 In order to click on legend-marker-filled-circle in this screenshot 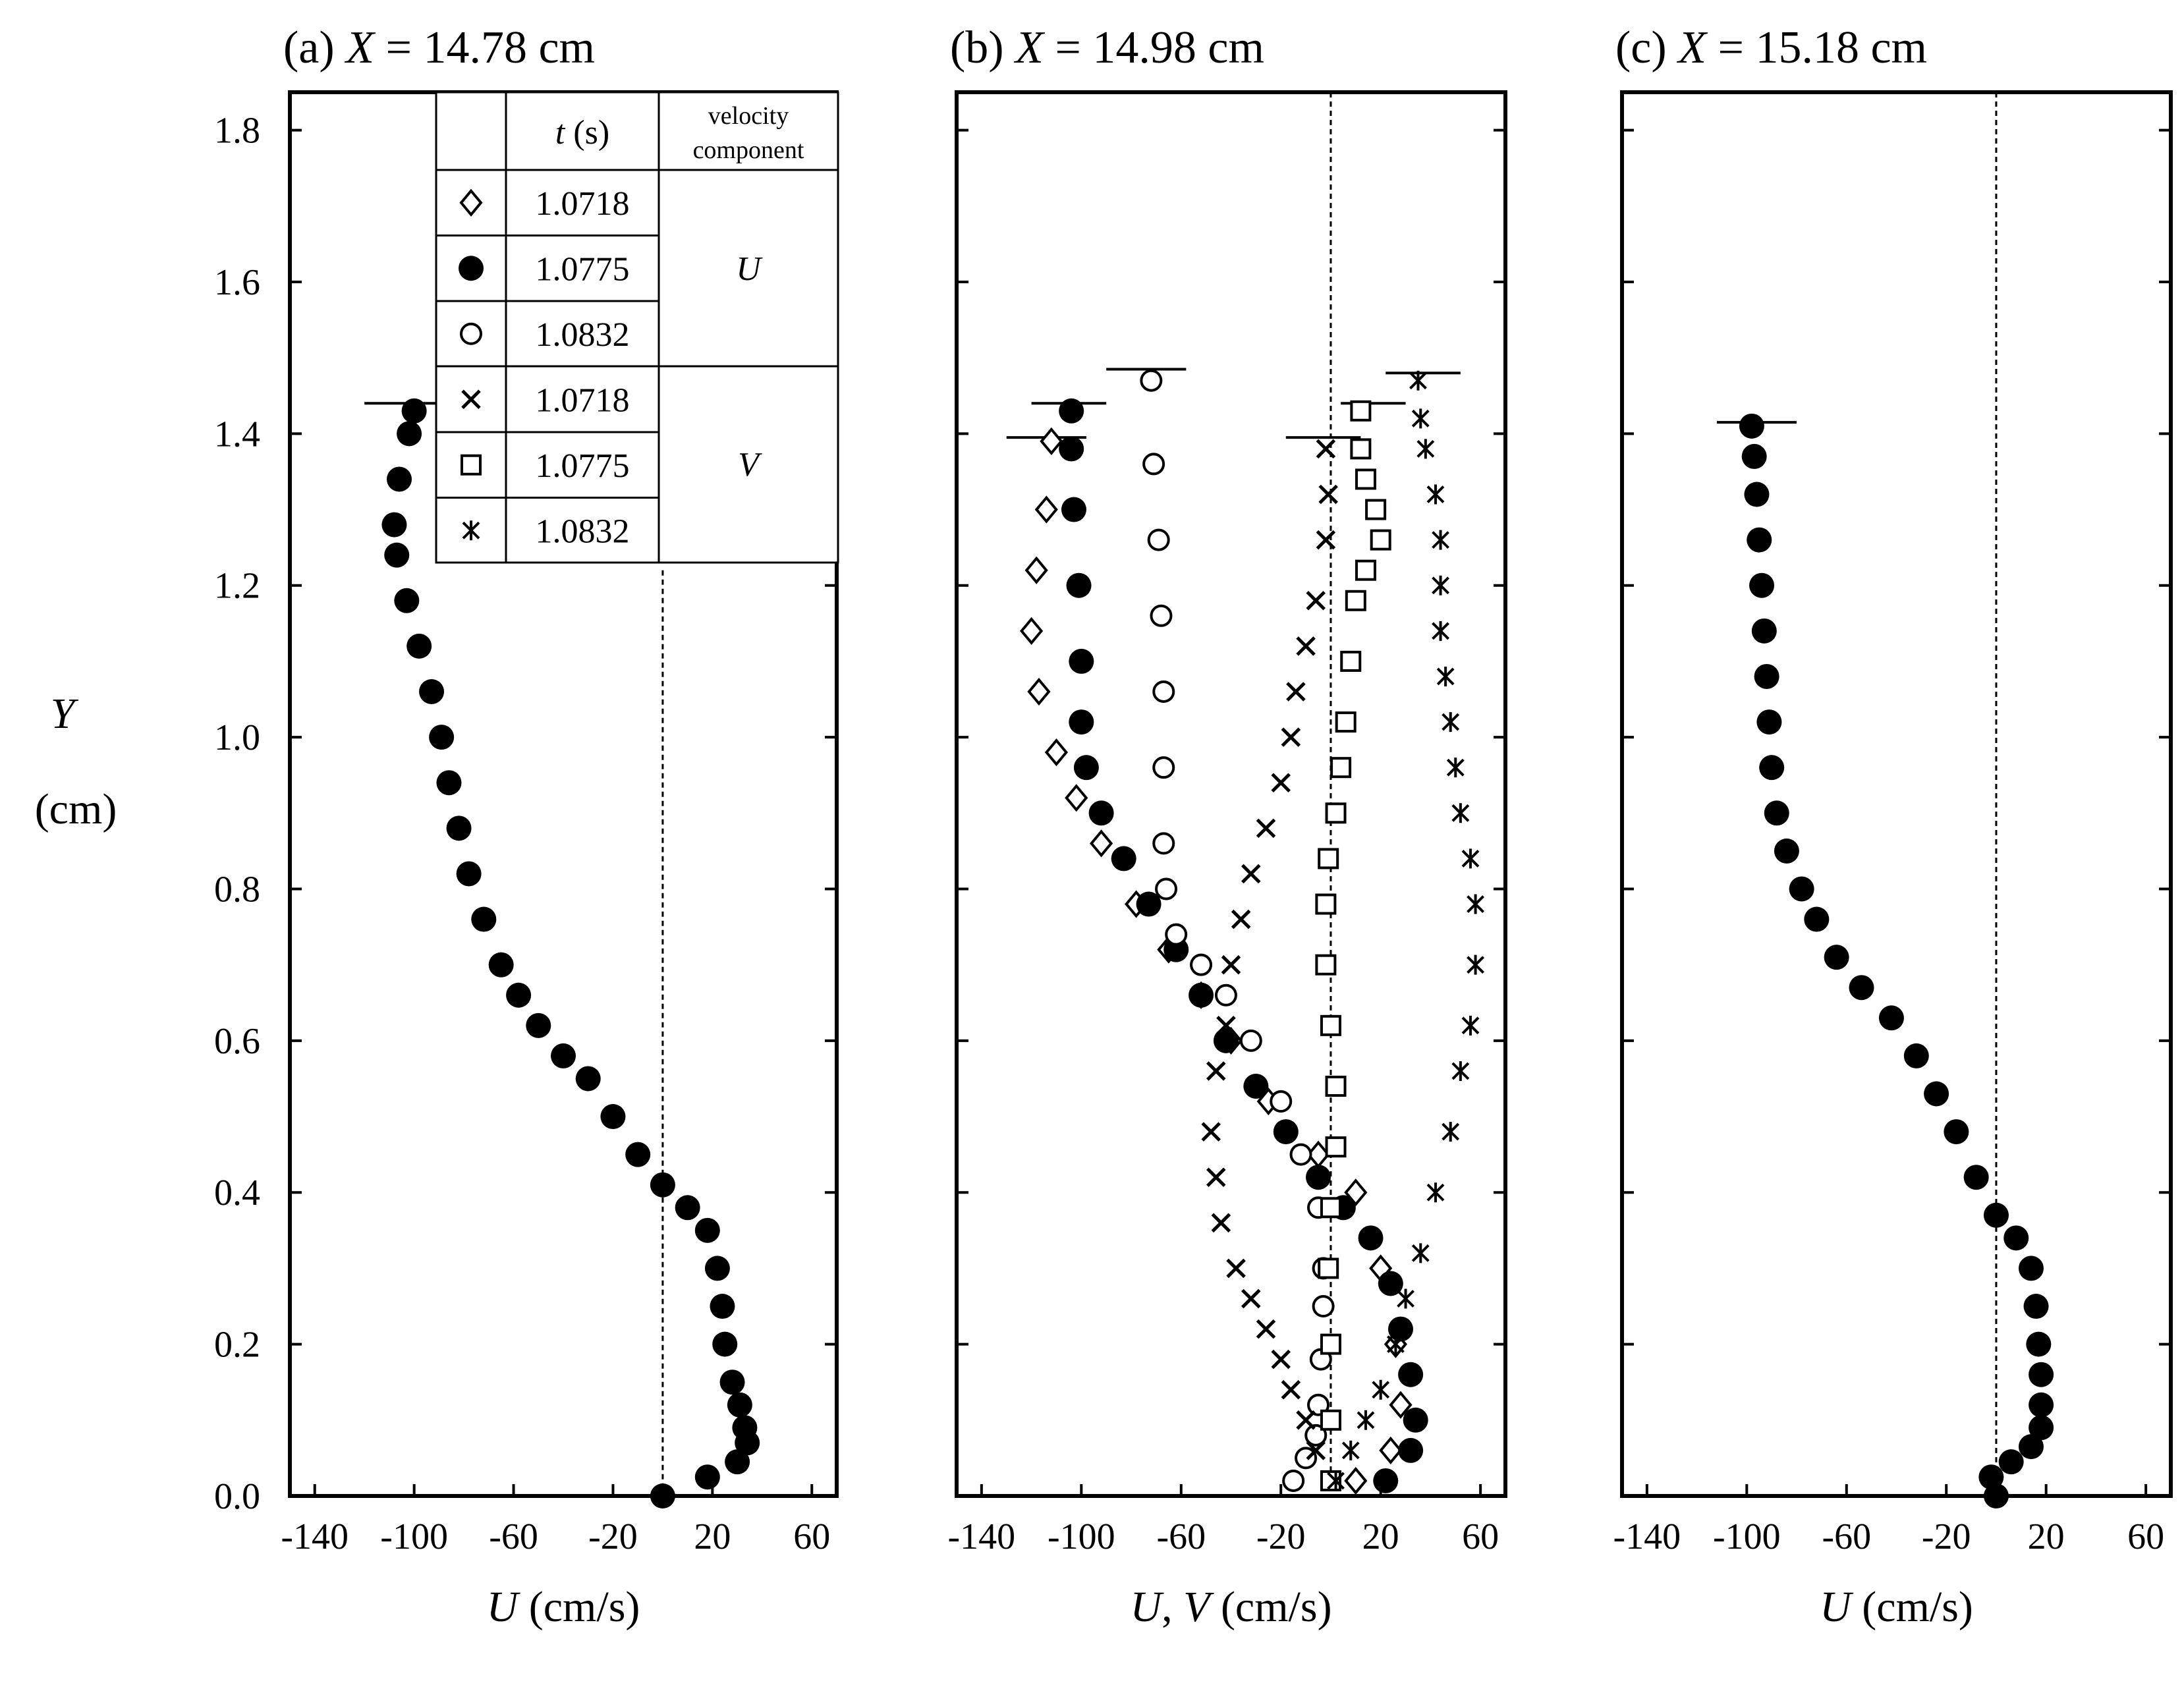, I will do `click(471, 268)`.